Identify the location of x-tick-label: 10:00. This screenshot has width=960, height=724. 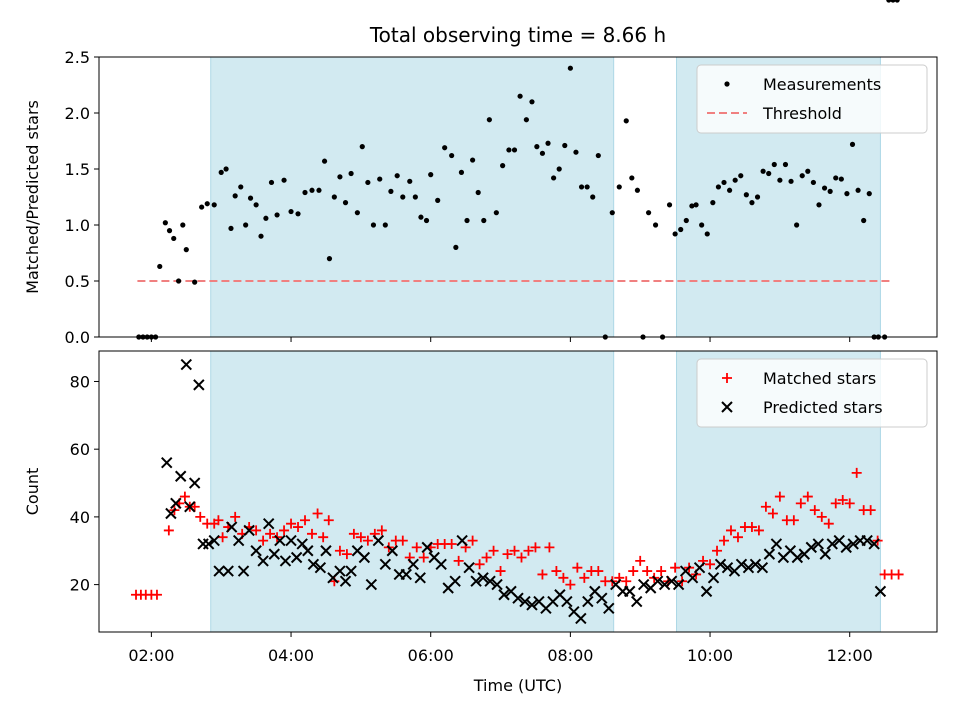
(710, 655).